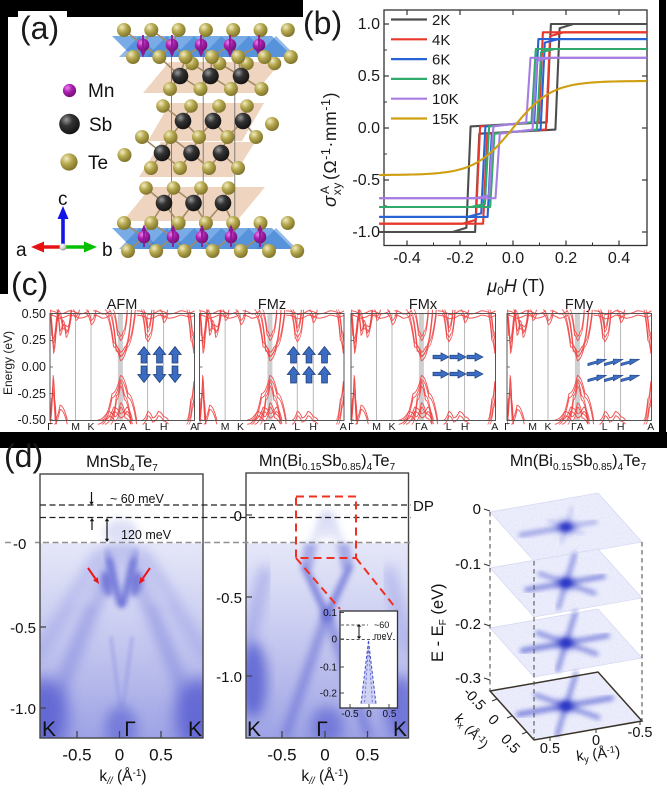  What do you see at coordinates (579, 305) in the screenshot?
I see `svg-text: FMy` at bounding box center [579, 305].